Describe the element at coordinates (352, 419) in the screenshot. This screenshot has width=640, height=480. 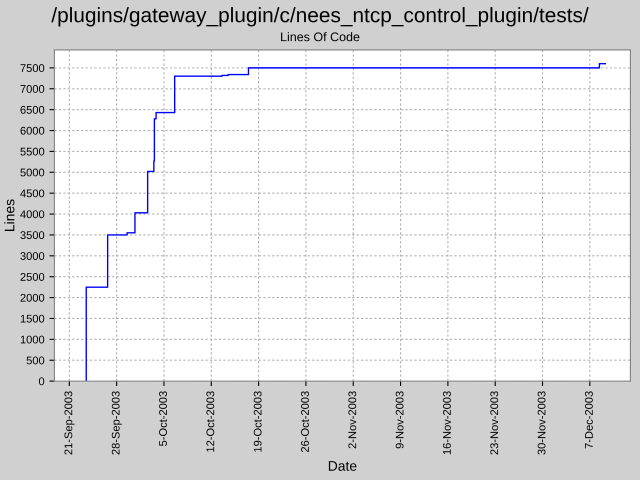
I see `x-tick-label: 2-Nov-2003` at that location.